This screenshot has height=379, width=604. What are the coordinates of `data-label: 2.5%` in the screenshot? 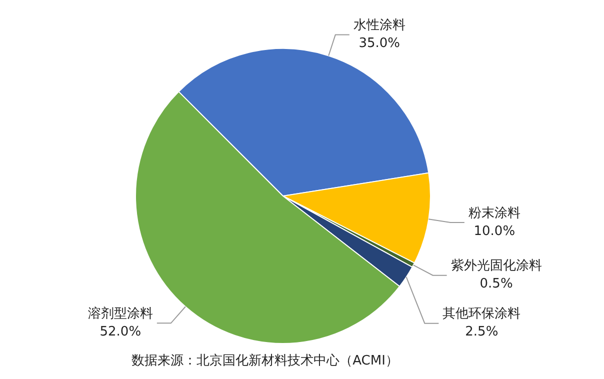 It's located at (481, 332).